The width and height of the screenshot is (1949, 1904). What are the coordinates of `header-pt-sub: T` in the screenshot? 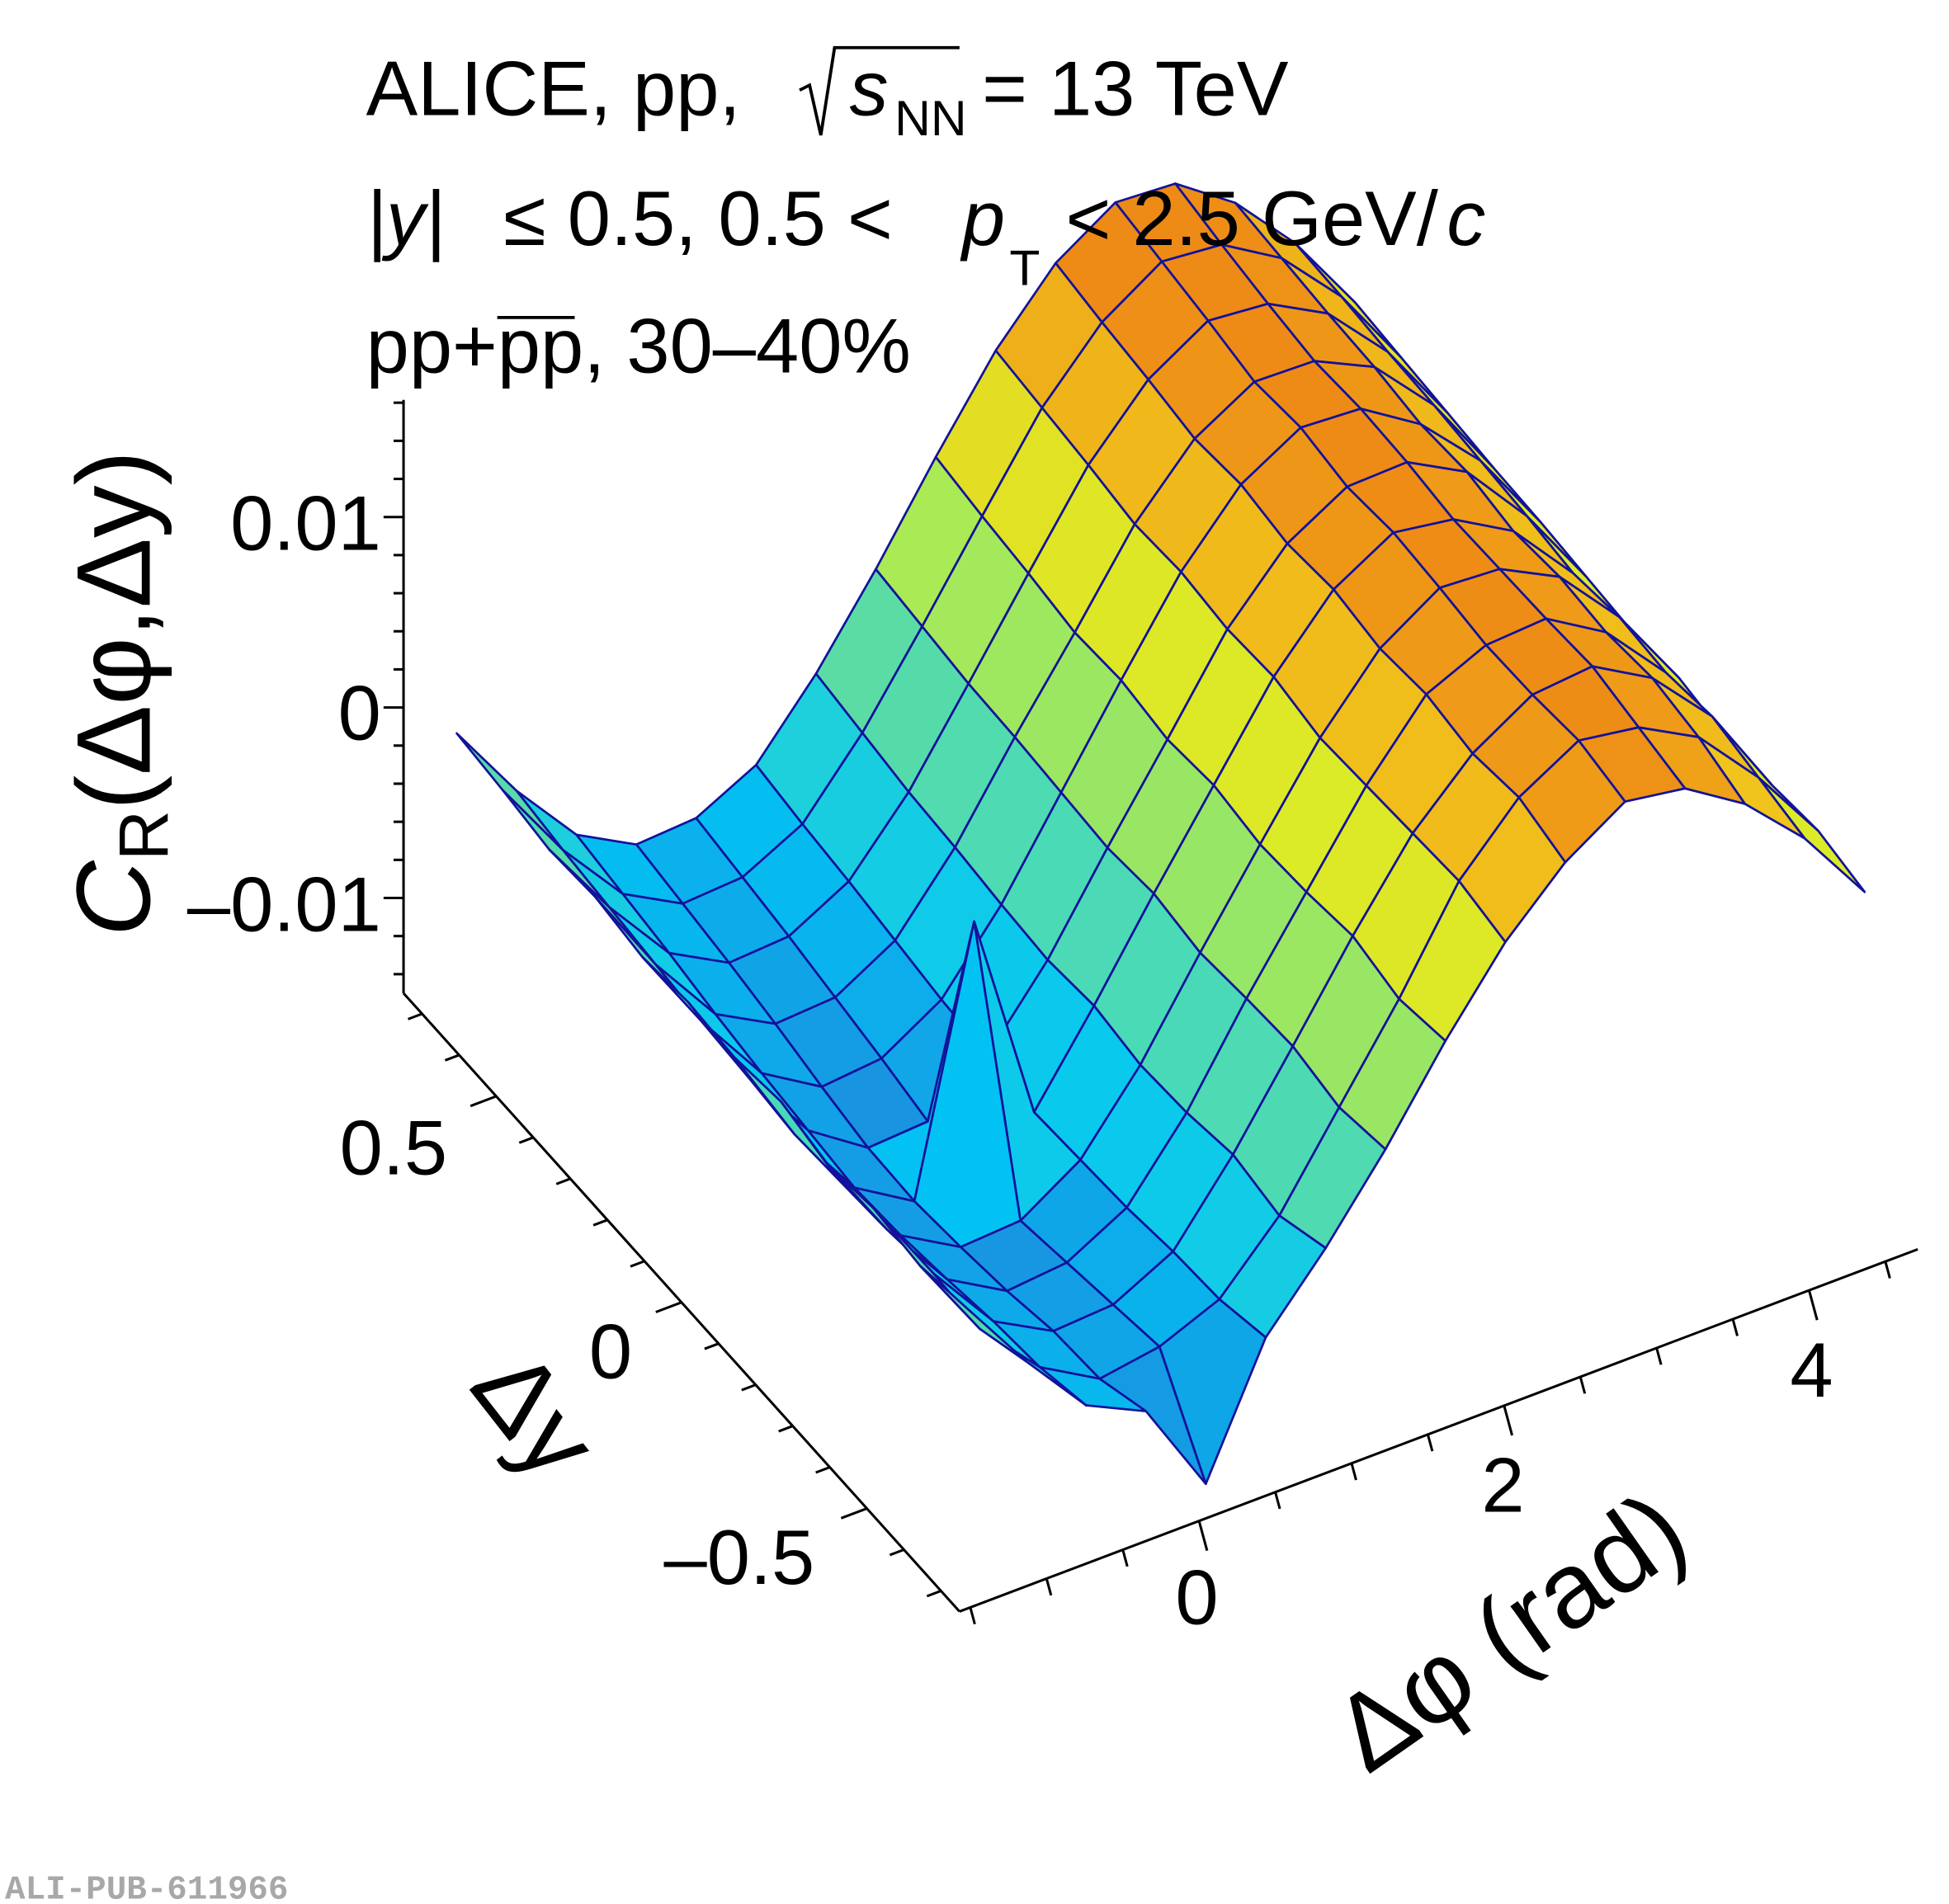 It's located at (1024, 267).